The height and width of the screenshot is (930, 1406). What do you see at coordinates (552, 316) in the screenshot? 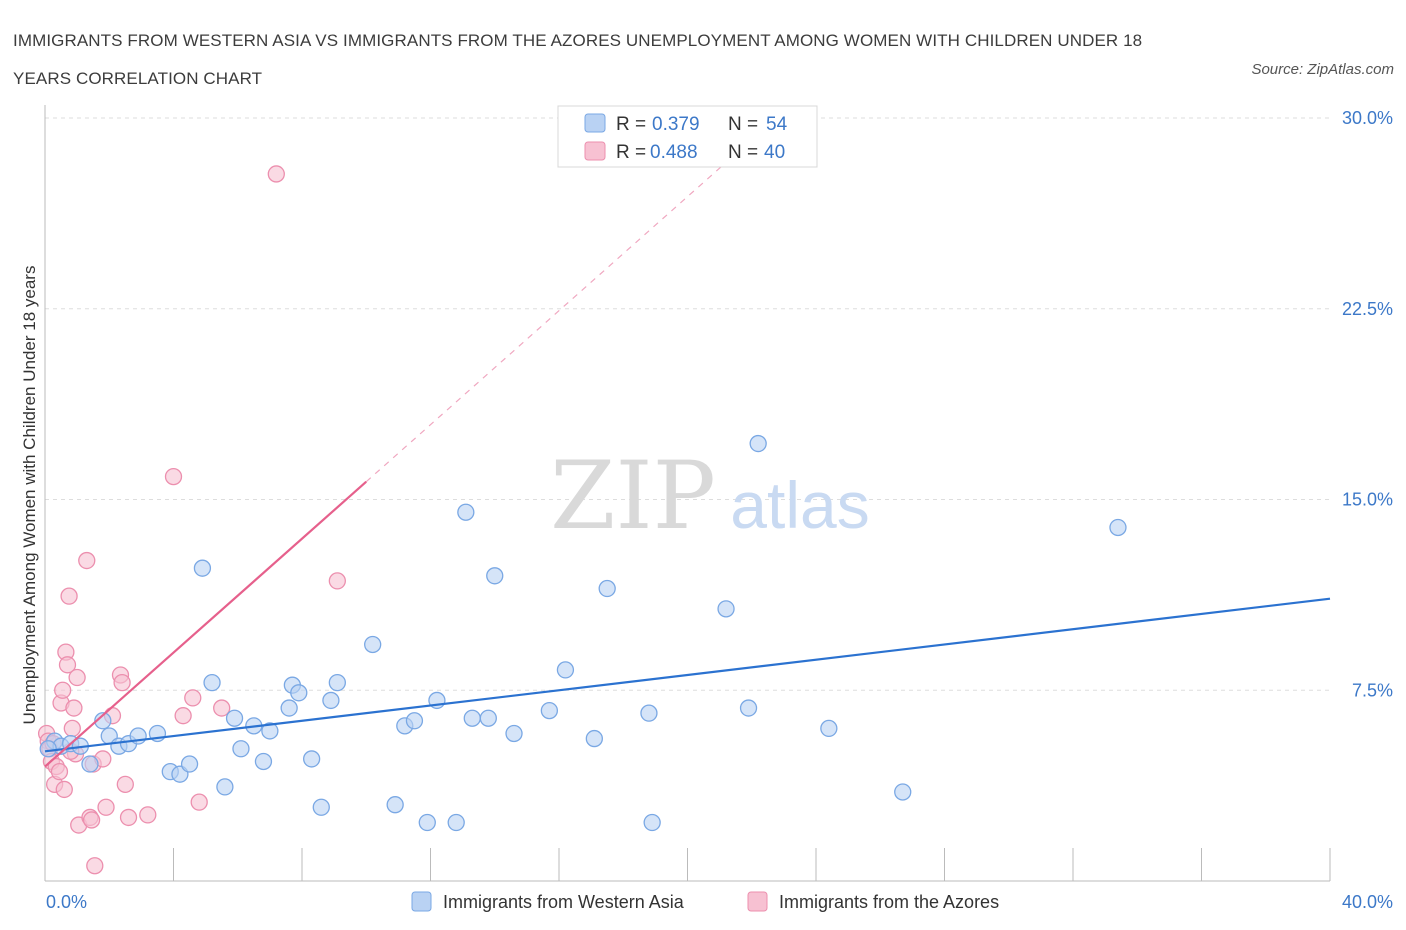
I see `azores-trend-extension` at bounding box center [552, 316].